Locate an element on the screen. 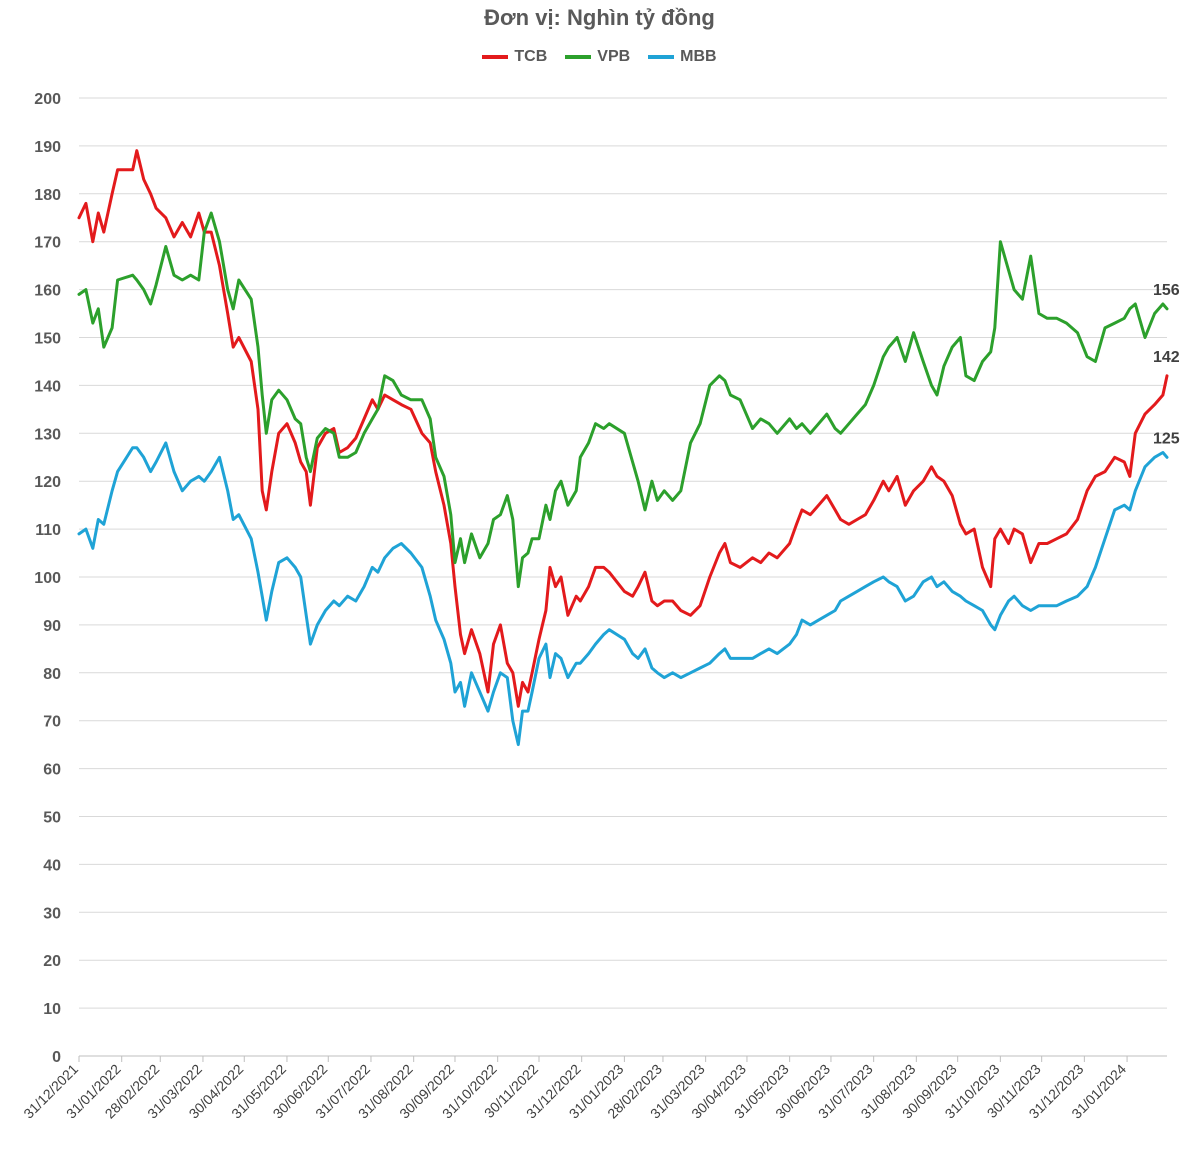 The image size is (1199, 1159). y-tick-label: 30 is located at coordinates (52, 913).